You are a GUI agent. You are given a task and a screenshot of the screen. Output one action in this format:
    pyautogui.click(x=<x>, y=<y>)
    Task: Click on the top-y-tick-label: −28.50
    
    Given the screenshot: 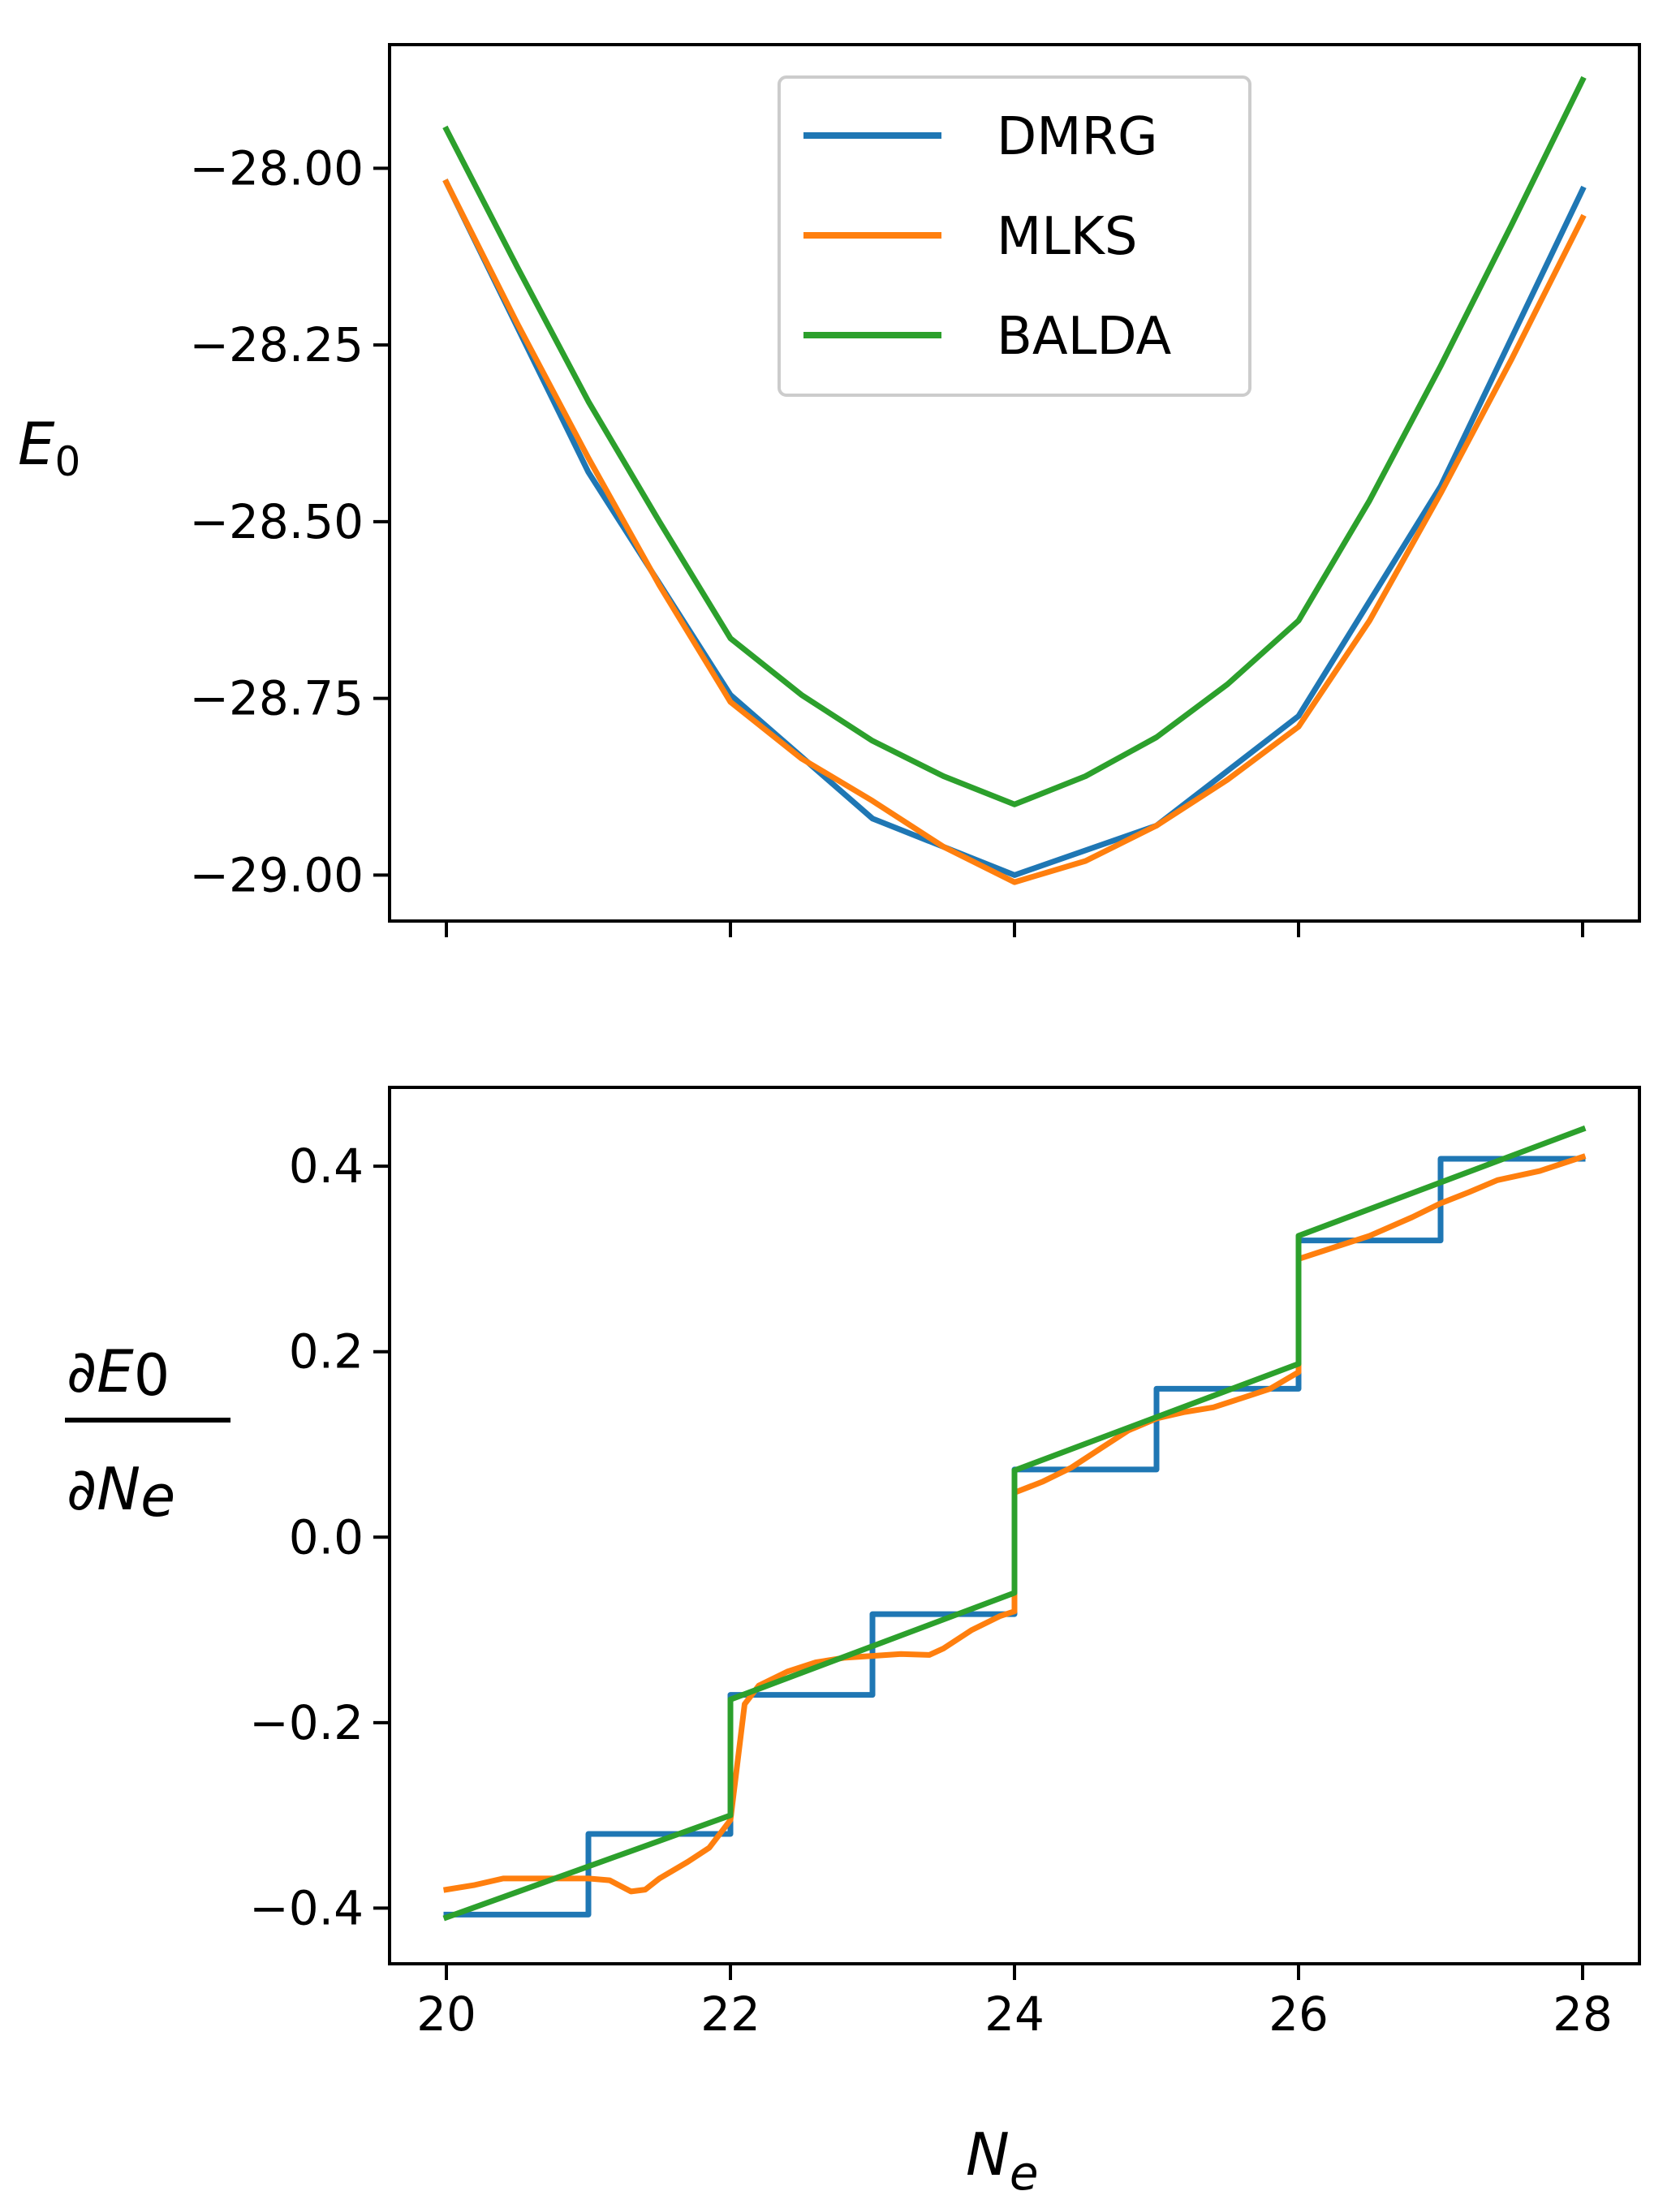 What is the action you would take?
    pyautogui.click(x=276, y=521)
    